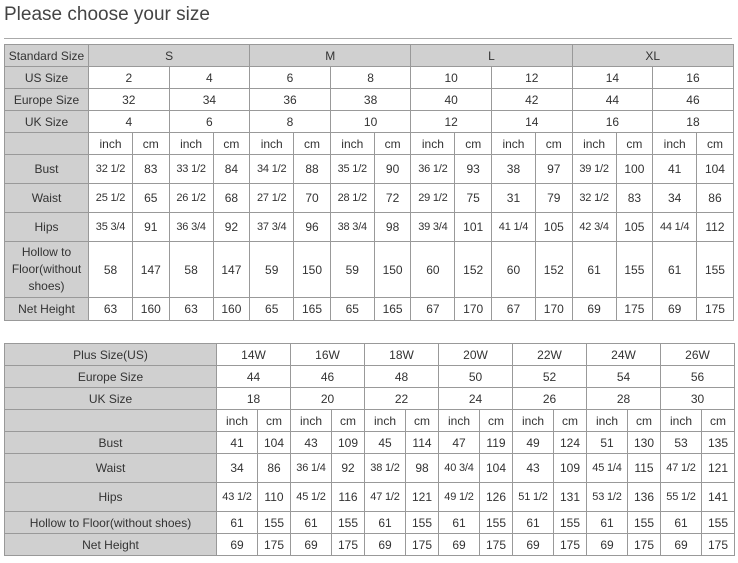 The height and width of the screenshot is (563, 738). What do you see at coordinates (607, 497) in the screenshot?
I see `measurement-cell: 53 1/2` at bounding box center [607, 497].